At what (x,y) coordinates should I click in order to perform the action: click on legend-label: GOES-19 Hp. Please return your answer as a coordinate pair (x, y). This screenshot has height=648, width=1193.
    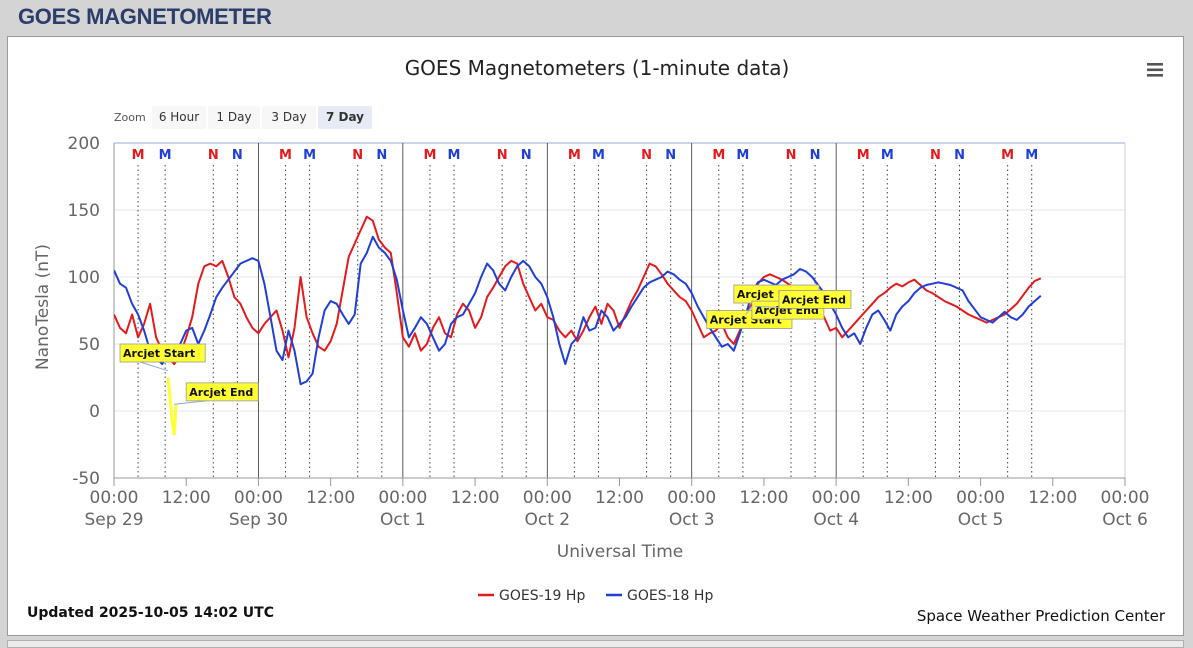
    Looking at the image, I should click on (542, 596).